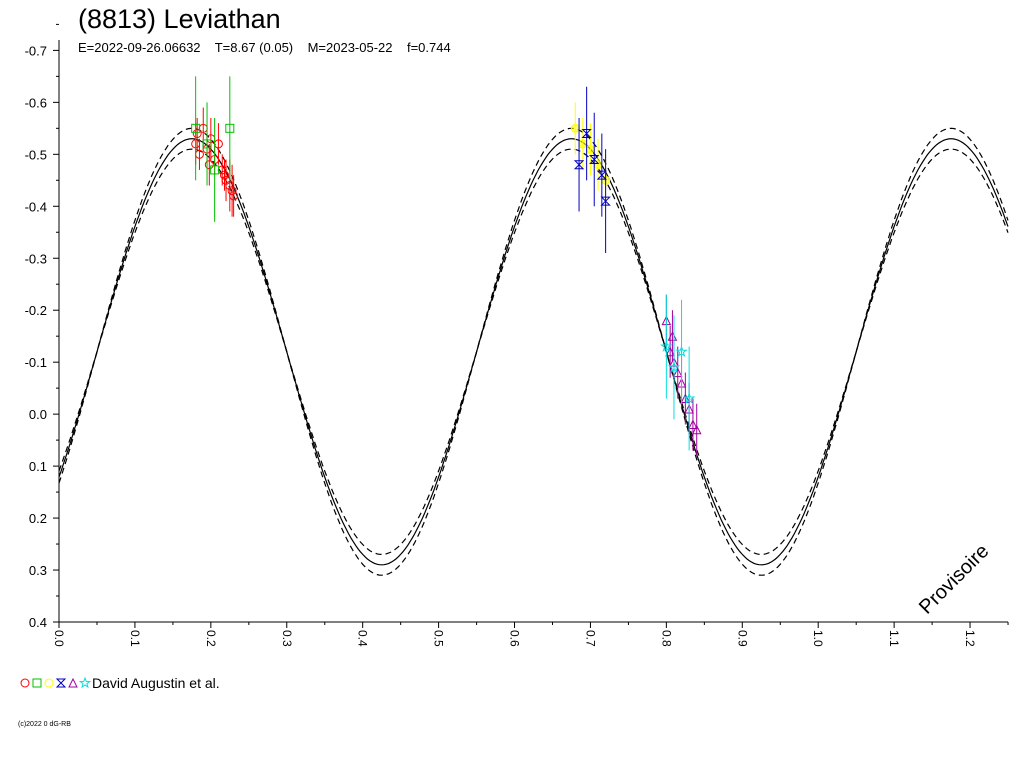  I want to click on y-tick-label: -0.5, so click(36, 154).